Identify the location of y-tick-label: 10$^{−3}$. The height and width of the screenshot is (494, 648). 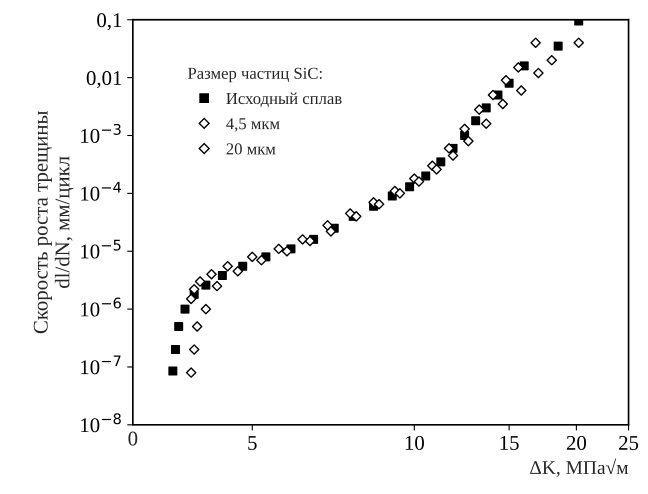
(101, 133).